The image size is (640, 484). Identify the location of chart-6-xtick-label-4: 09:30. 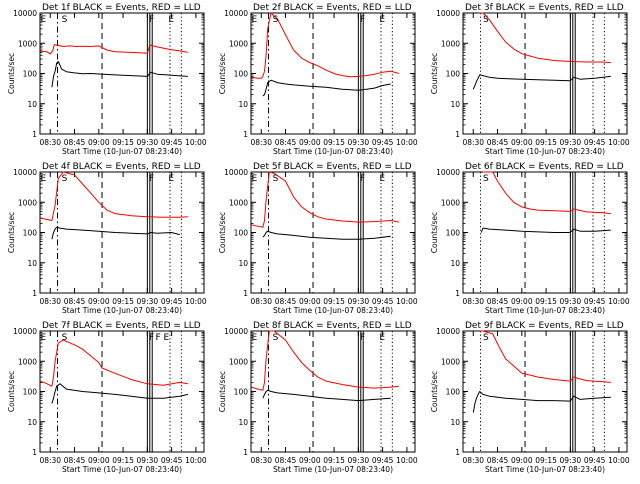
(571, 301).